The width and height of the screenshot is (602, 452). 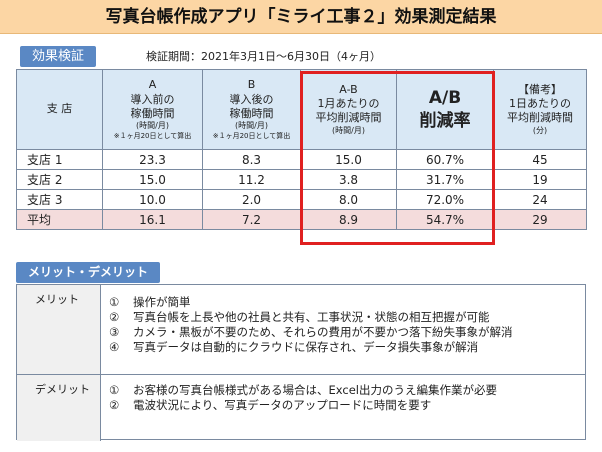 What do you see at coordinates (348, 159) in the screenshot?
I see `cell-reduction: 15.0` at bounding box center [348, 159].